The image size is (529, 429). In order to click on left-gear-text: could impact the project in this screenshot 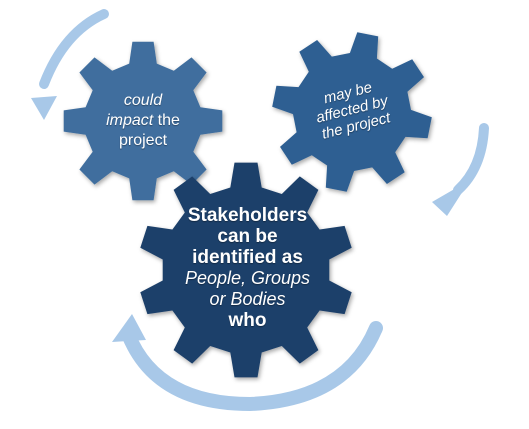, I will do `click(143, 121)`.